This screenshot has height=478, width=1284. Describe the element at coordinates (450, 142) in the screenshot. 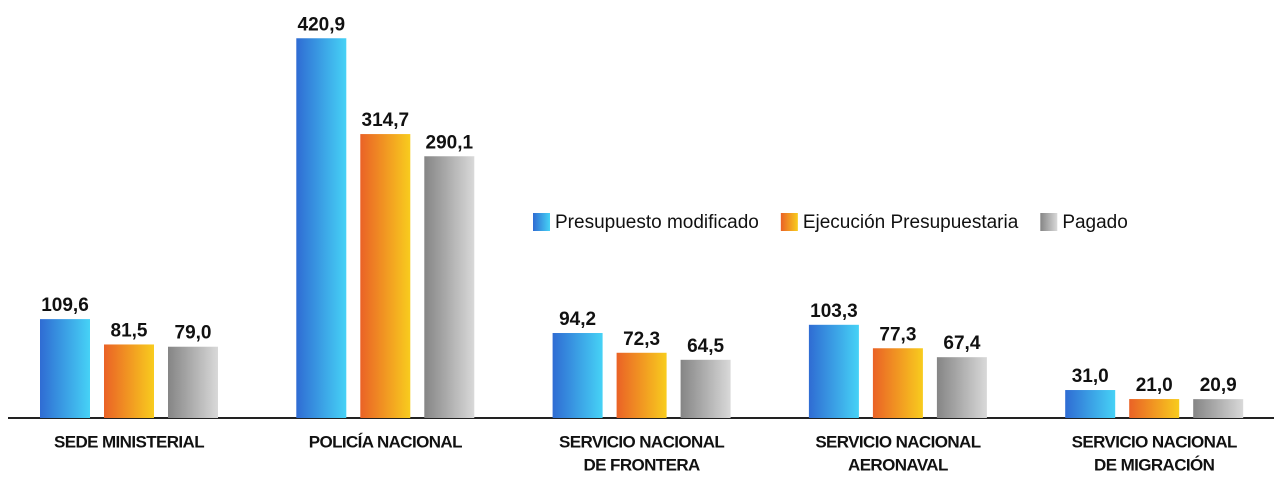

I see `data-label: 290,1` at that location.